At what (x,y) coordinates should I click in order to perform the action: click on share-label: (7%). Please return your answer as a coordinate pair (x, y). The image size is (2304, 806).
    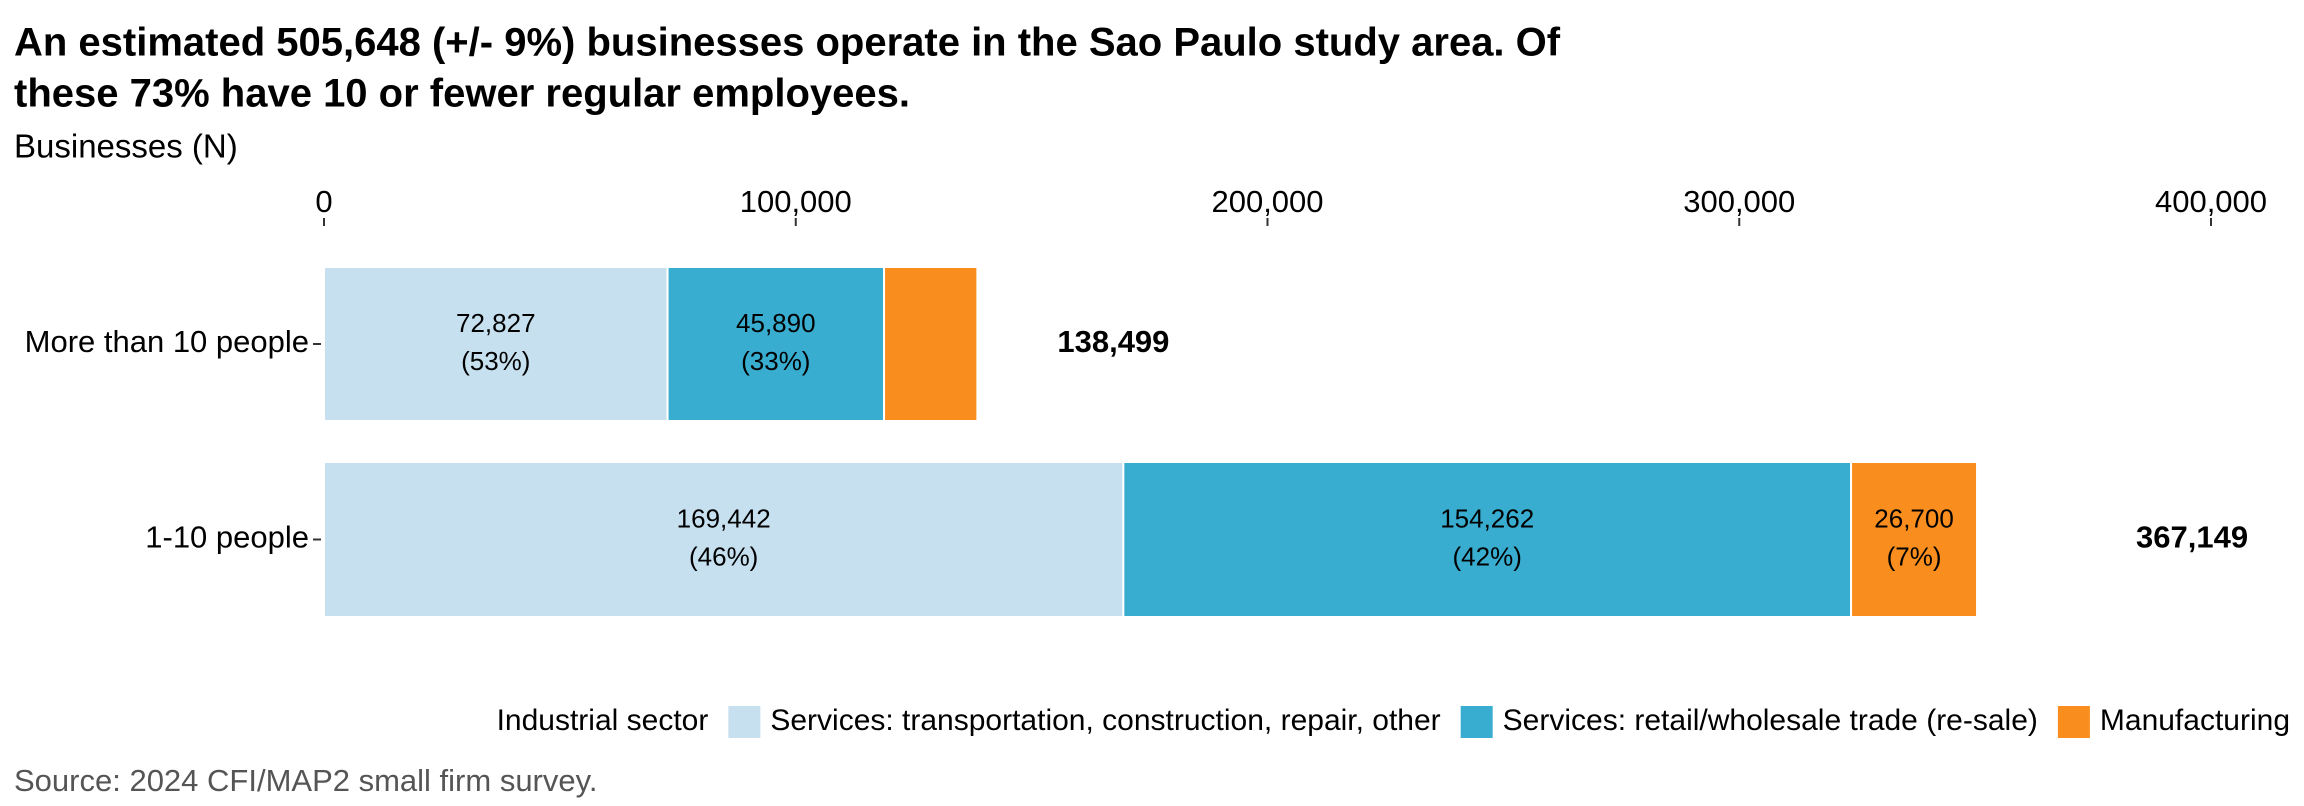
    Looking at the image, I should click on (1914, 556).